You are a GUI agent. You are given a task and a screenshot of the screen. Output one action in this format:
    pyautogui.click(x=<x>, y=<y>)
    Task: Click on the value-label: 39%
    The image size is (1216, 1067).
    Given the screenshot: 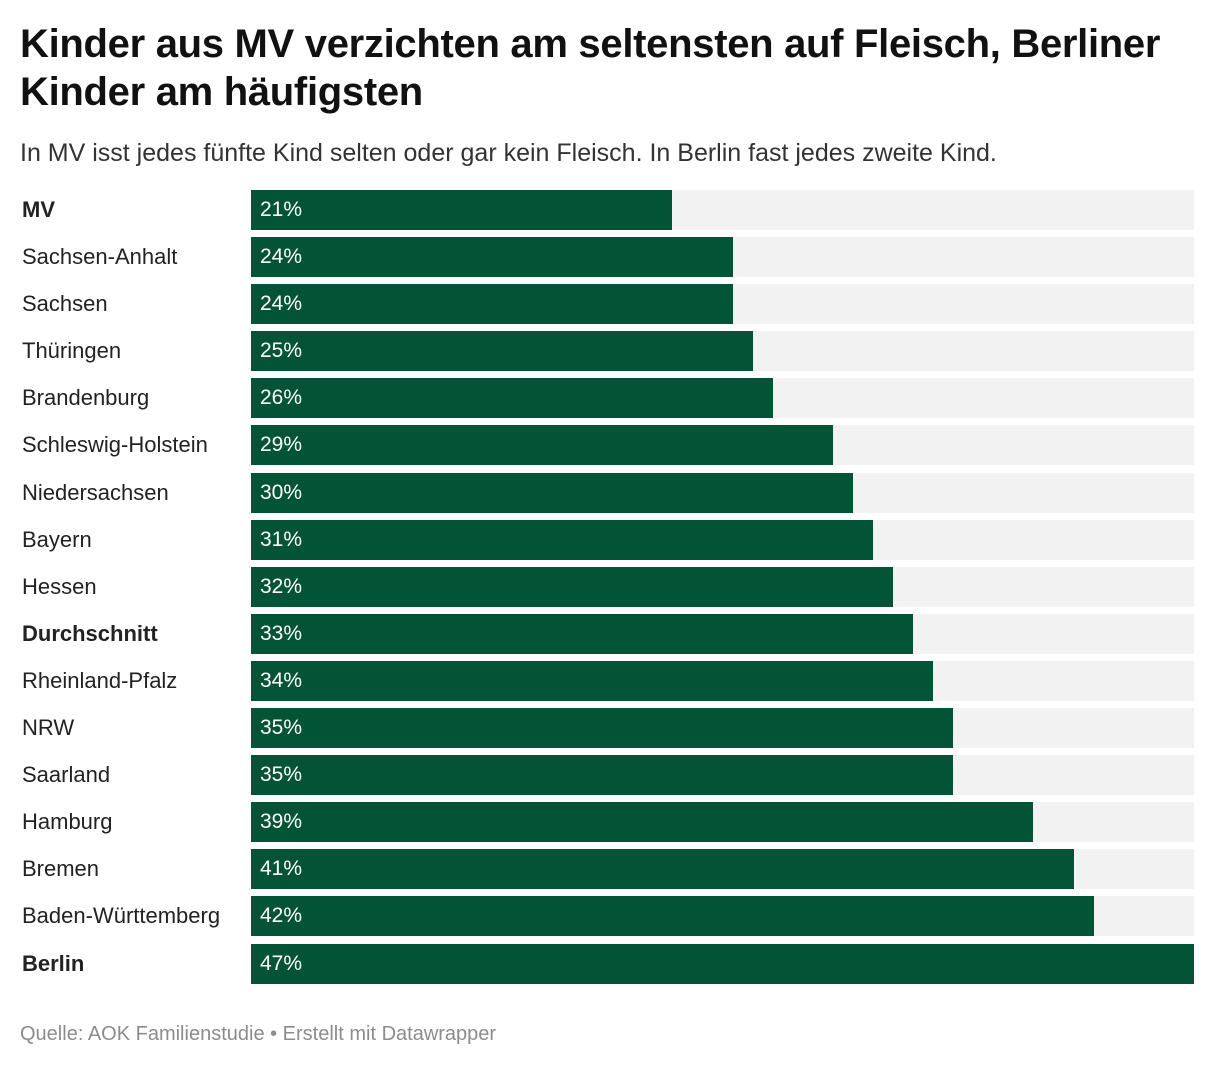 What is the action you would take?
    pyautogui.click(x=281, y=822)
    